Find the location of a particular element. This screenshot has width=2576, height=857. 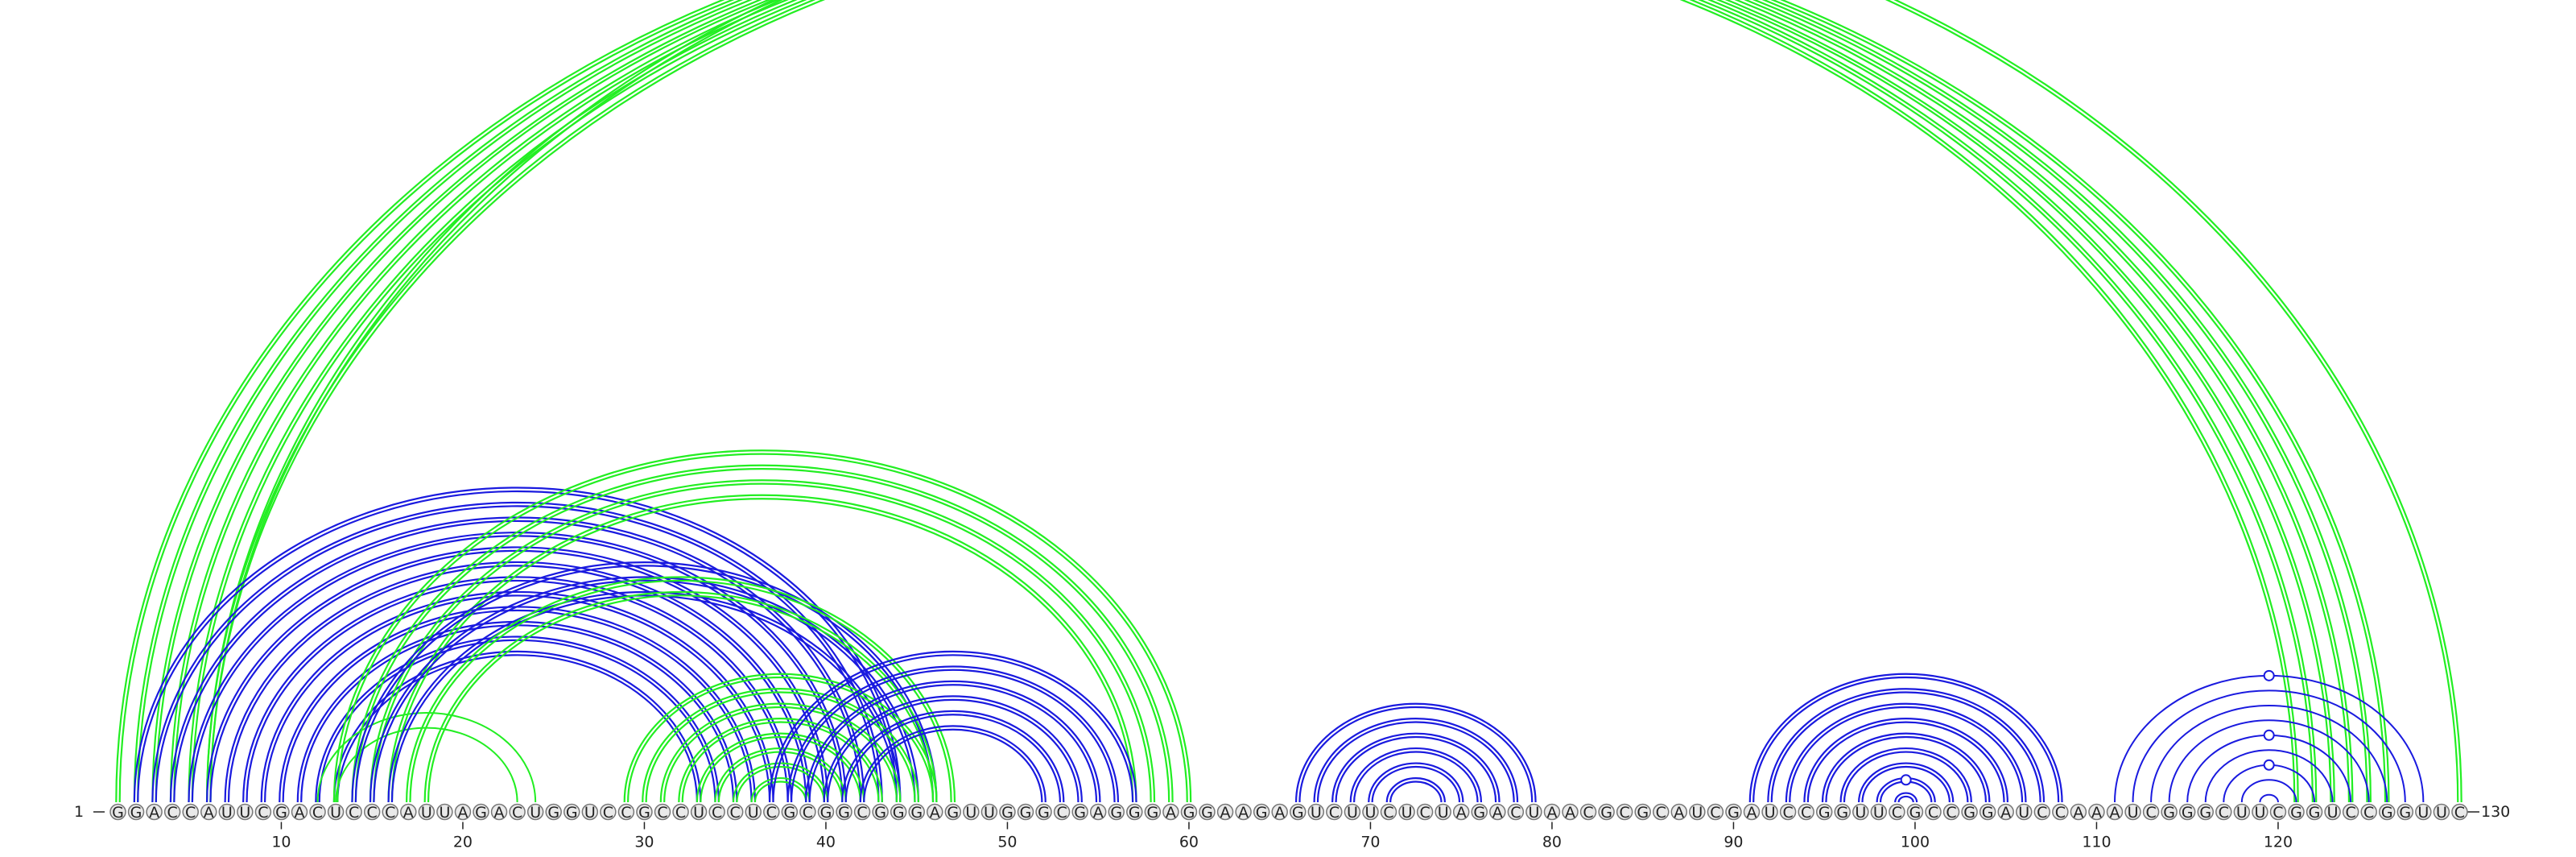

arc-blue-99-100-line1 is located at coordinates (1905, 799).